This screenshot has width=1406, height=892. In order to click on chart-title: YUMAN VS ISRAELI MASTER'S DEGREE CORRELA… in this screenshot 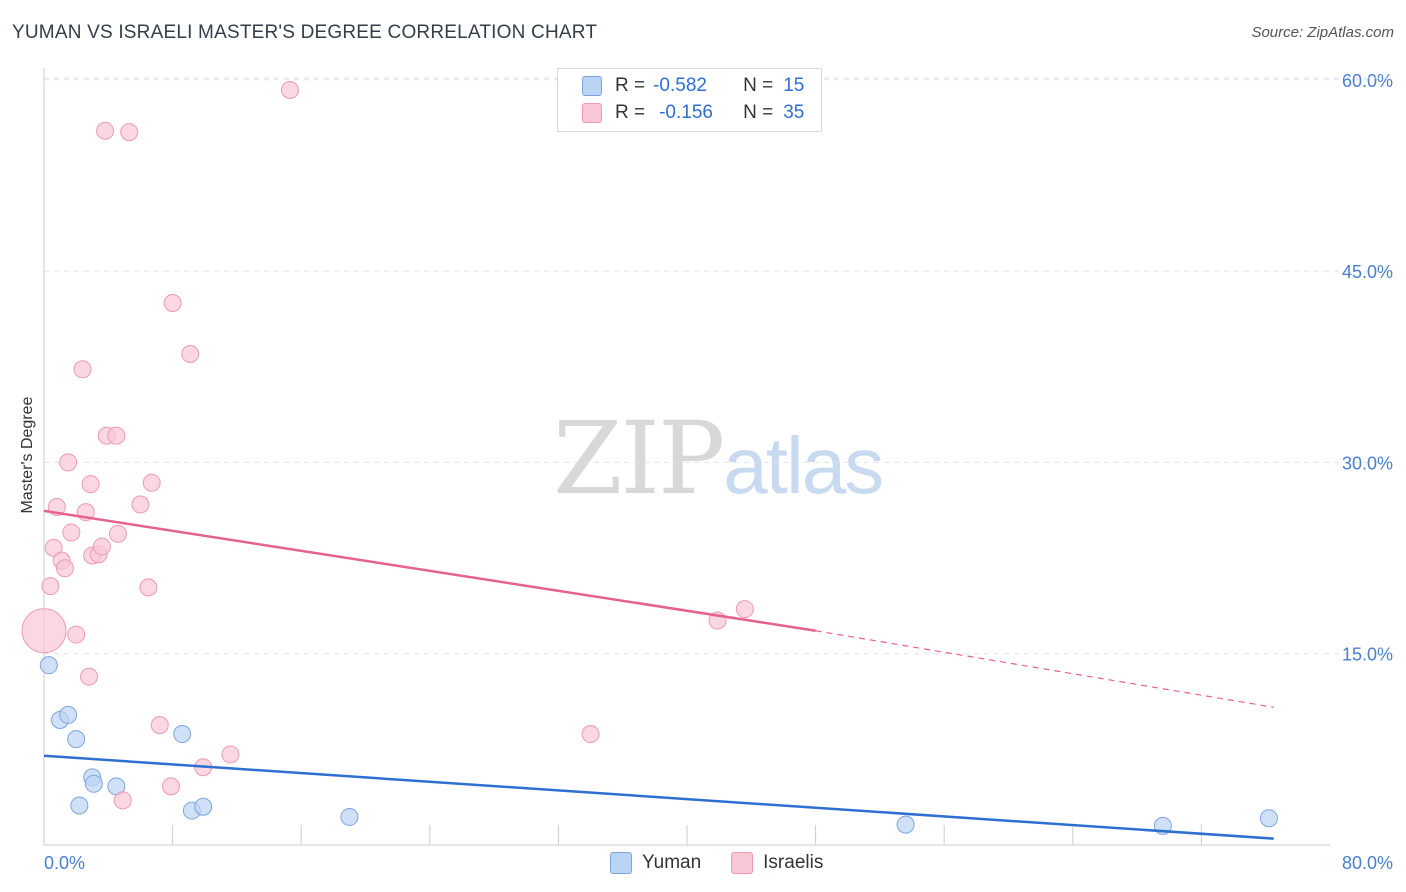, I will do `click(305, 32)`.